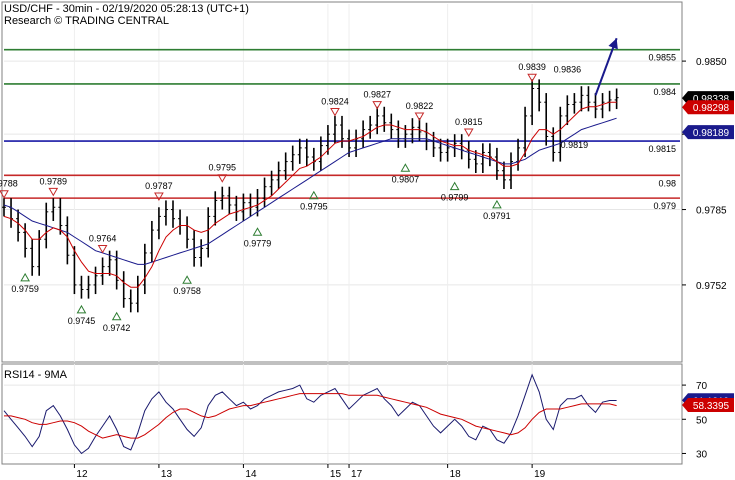 This screenshot has width=735, height=480. I want to click on x-tick-label: 18, so click(456, 474).